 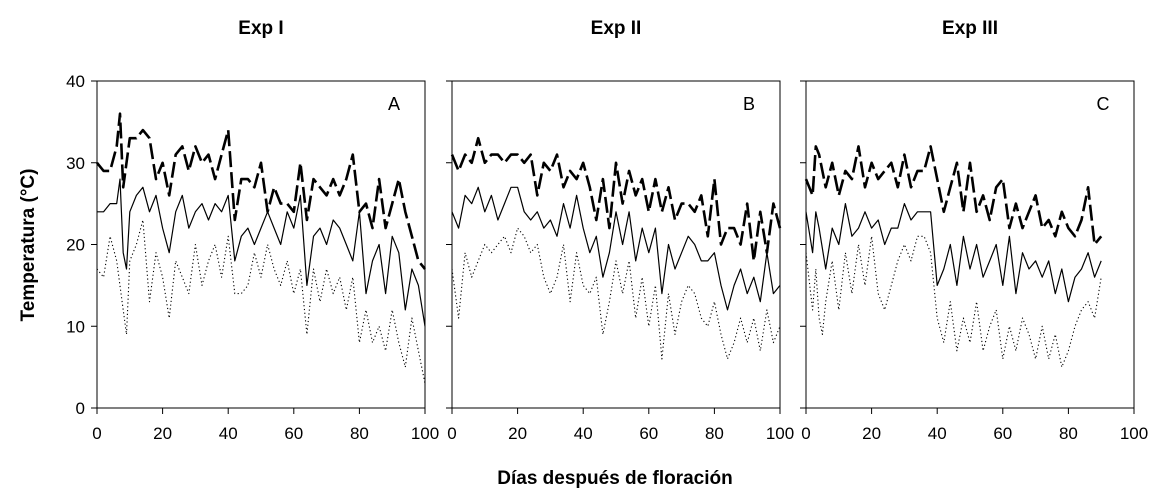 I want to click on y-tick-label: 10, so click(x=75, y=326).